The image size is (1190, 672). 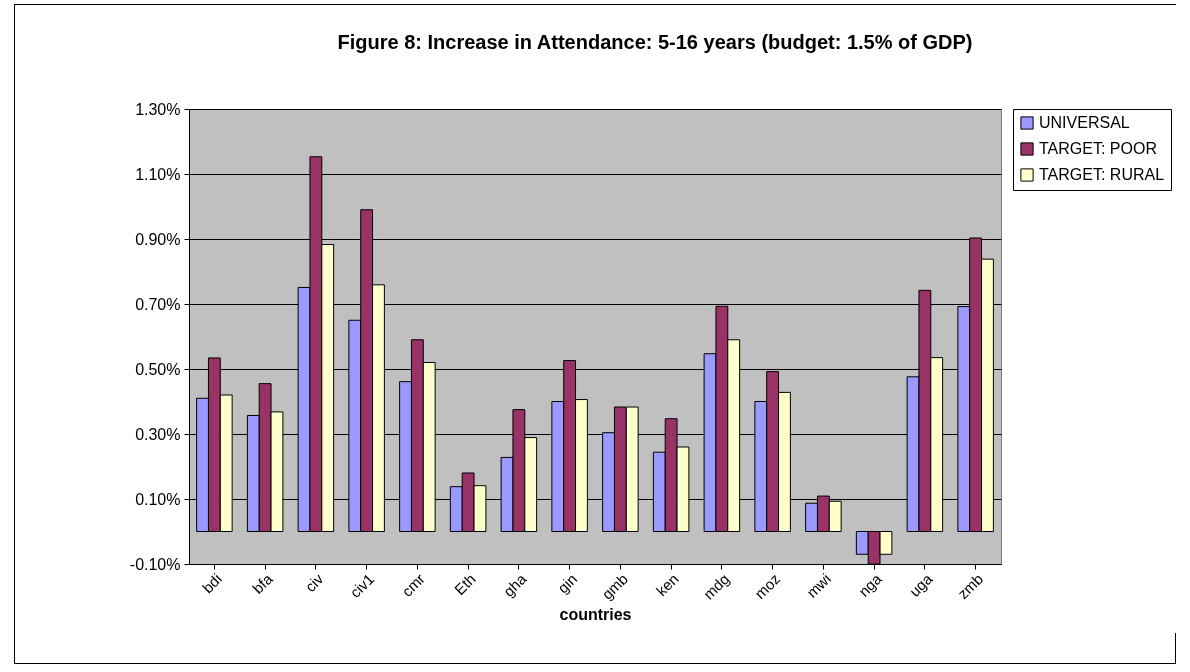 What do you see at coordinates (158, 369) in the screenshot?
I see `y-tick-label: 0.50%` at bounding box center [158, 369].